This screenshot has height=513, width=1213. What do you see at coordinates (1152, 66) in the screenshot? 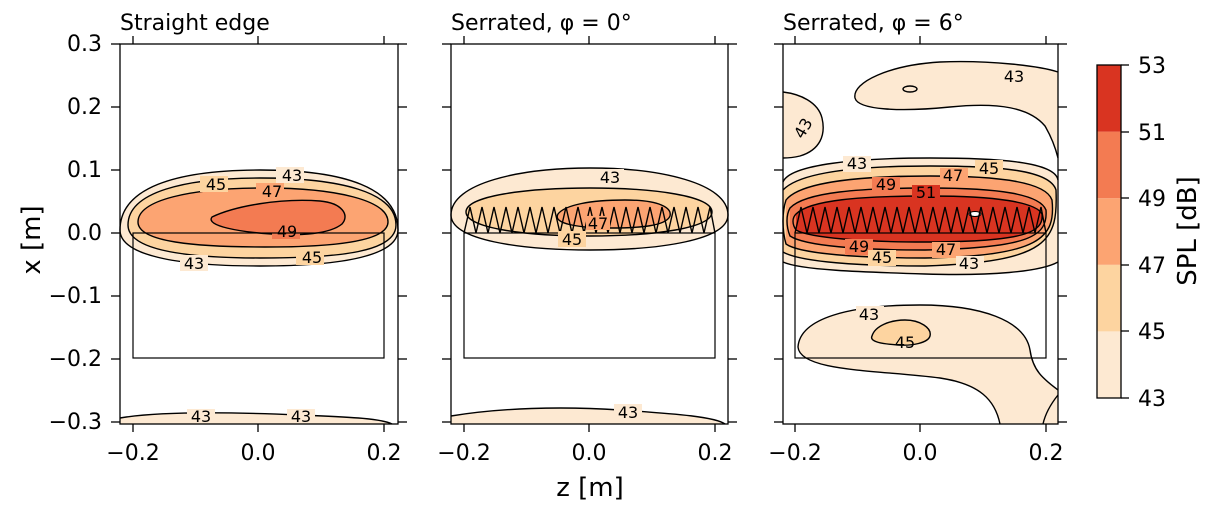
I see `colorbar-tick-label: 53` at bounding box center [1152, 66].